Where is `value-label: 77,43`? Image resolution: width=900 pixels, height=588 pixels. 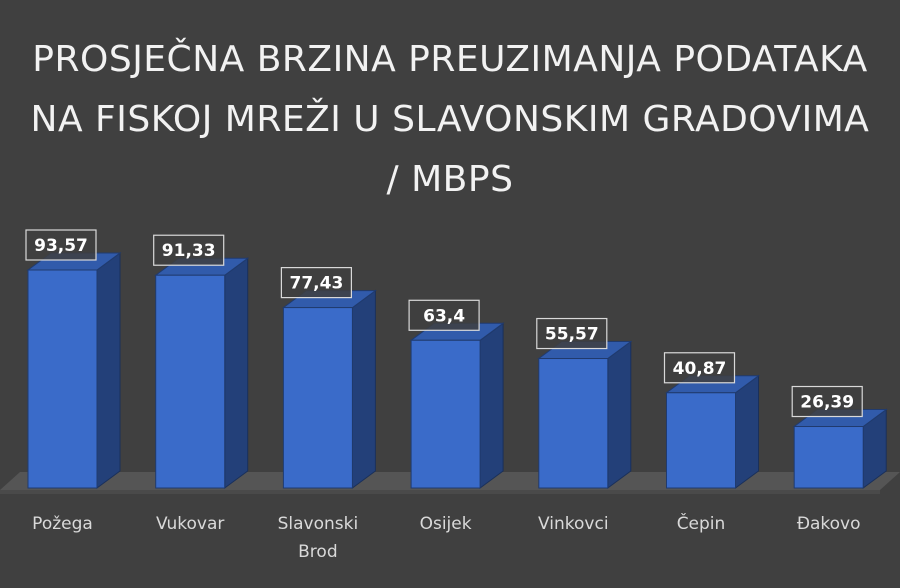
value-label: 77,43 is located at coordinates (317, 284).